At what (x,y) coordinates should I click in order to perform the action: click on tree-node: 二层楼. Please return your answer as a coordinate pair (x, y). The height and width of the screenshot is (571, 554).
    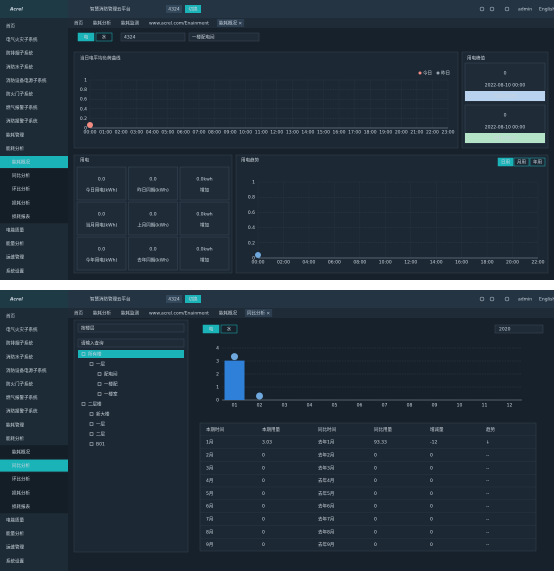
    Looking at the image, I should click on (95, 404).